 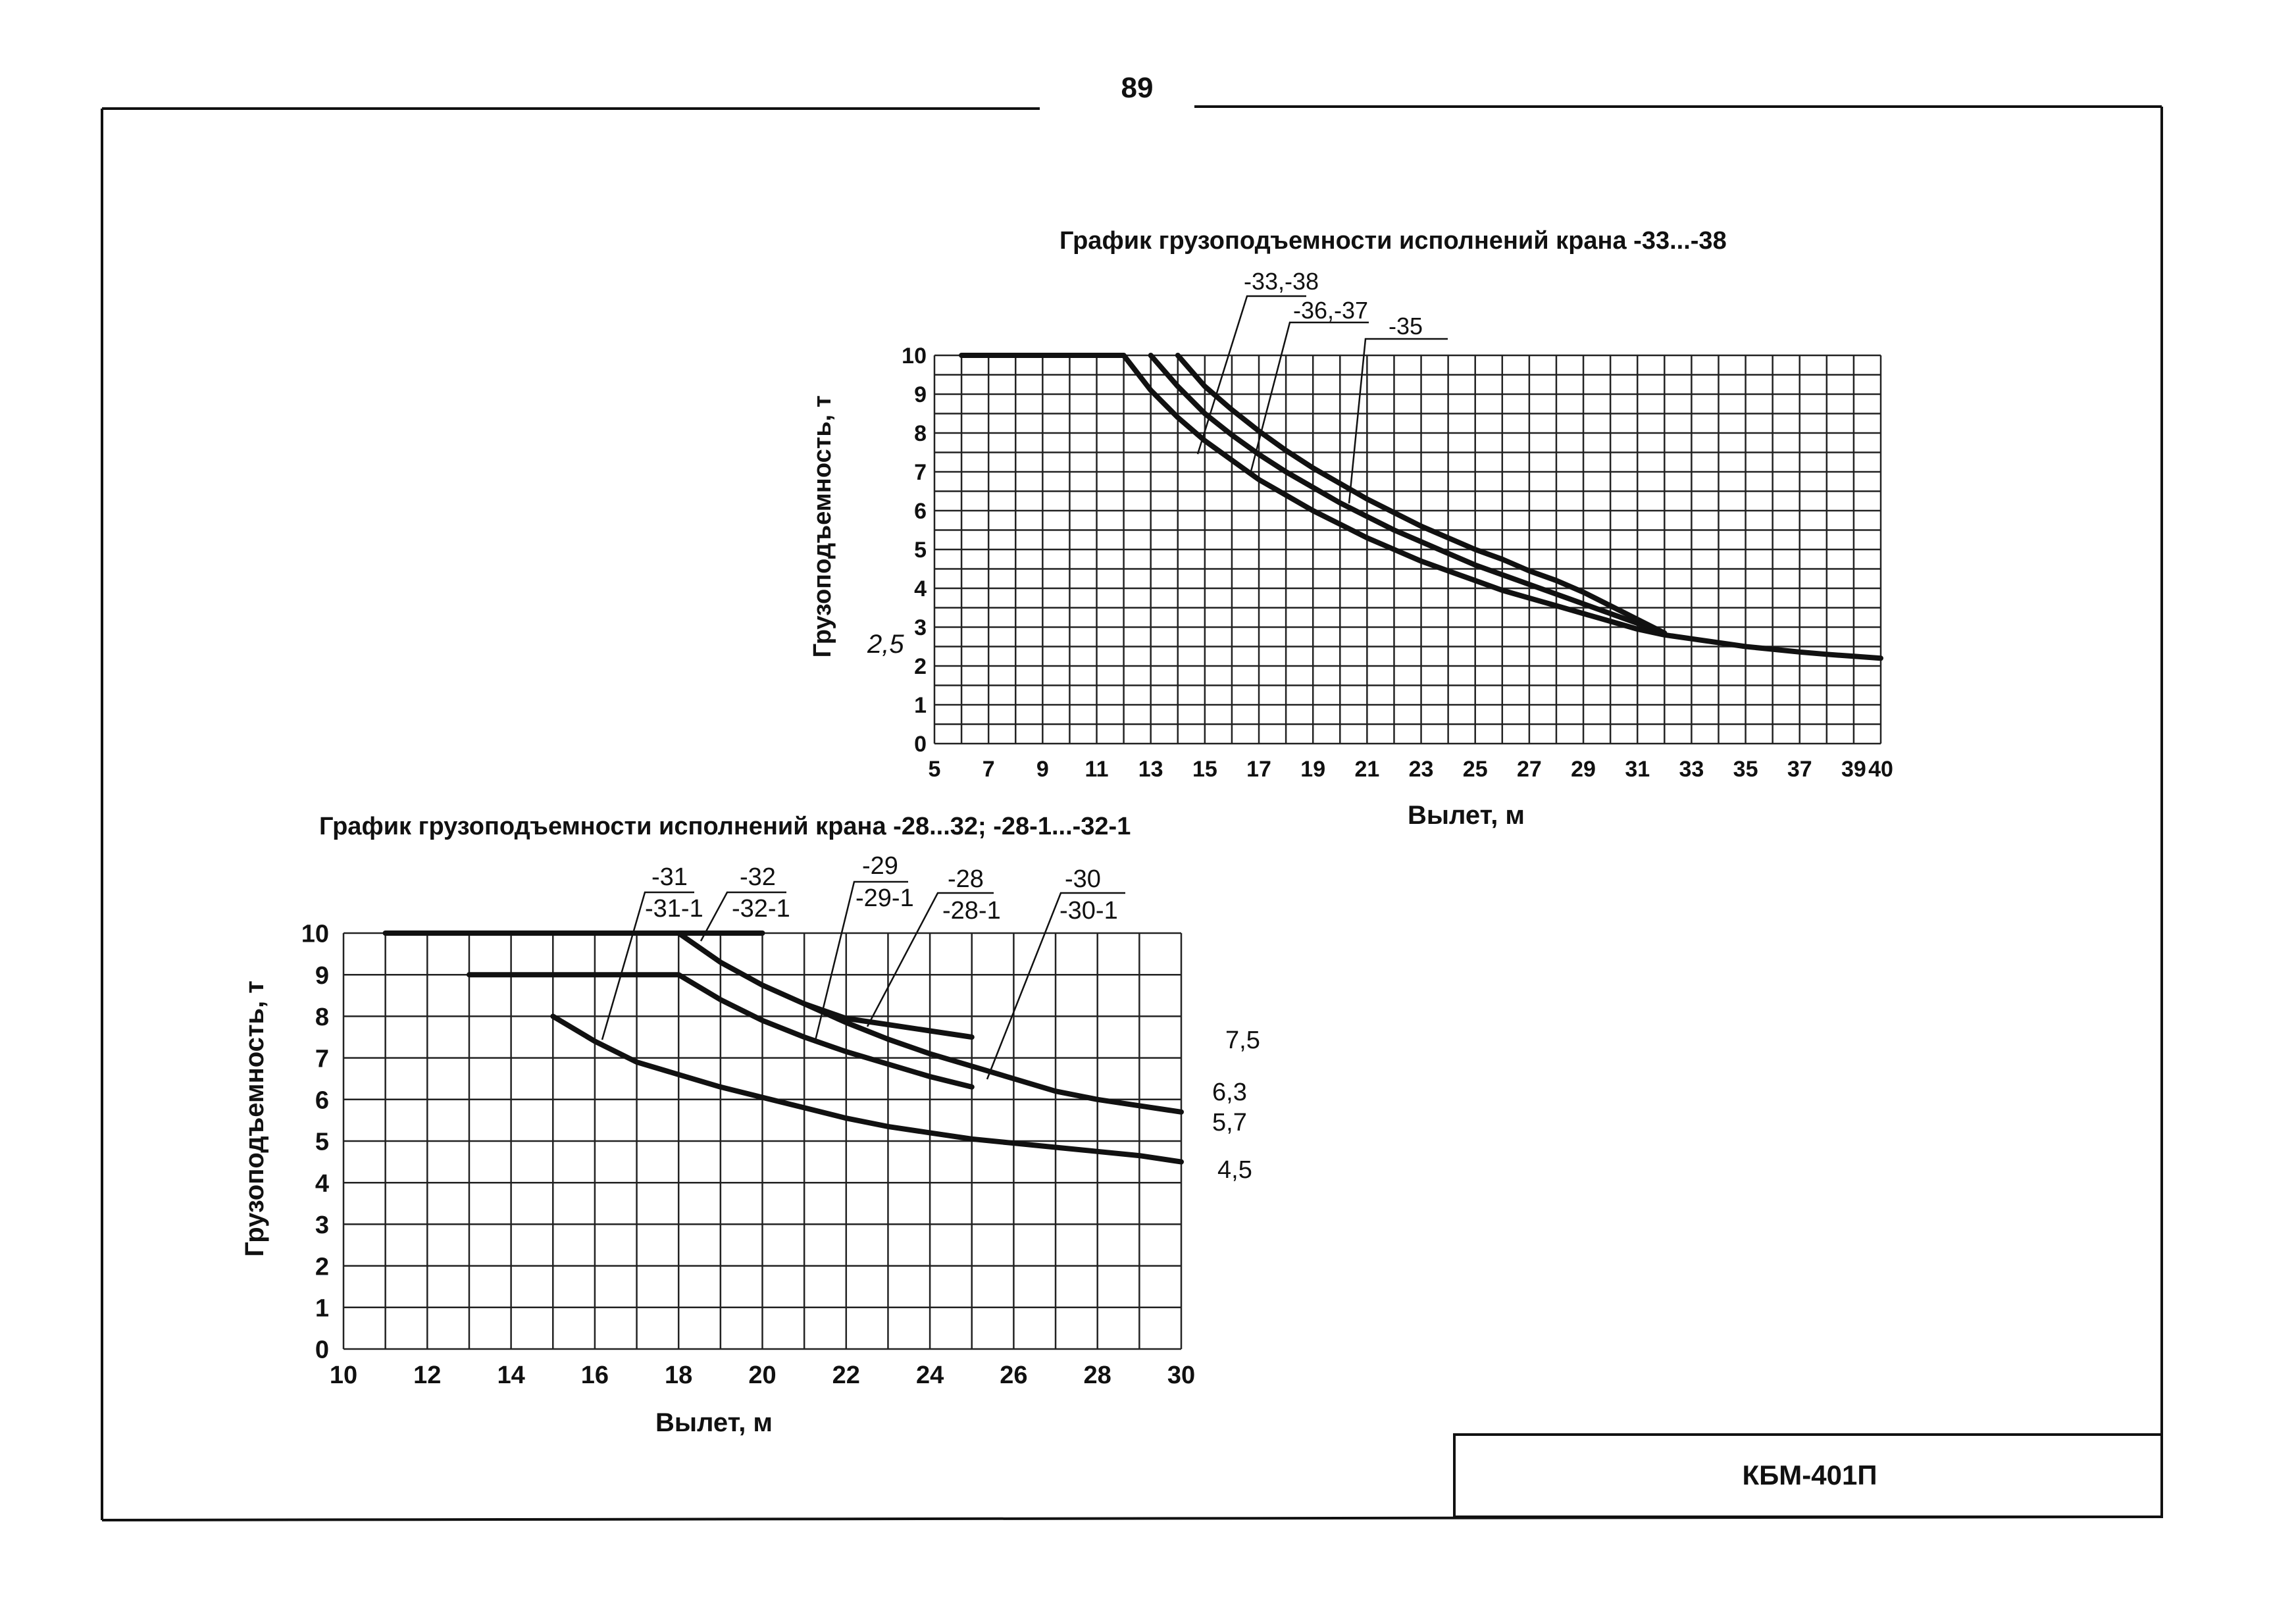 I want to click on callout-label: -31-1, so click(x=674, y=909).